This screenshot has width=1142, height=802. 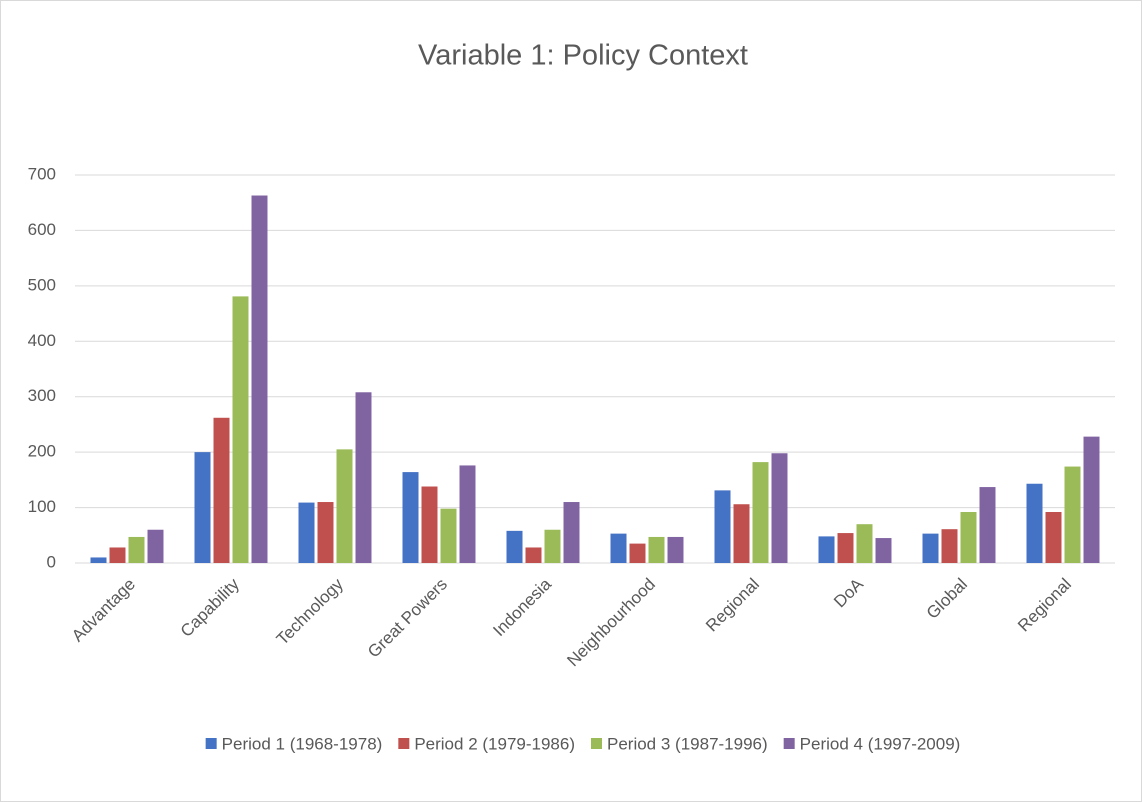 What do you see at coordinates (880, 743) in the screenshot?
I see `legend-label: Period 4 (1997-2009)` at bounding box center [880, 743].